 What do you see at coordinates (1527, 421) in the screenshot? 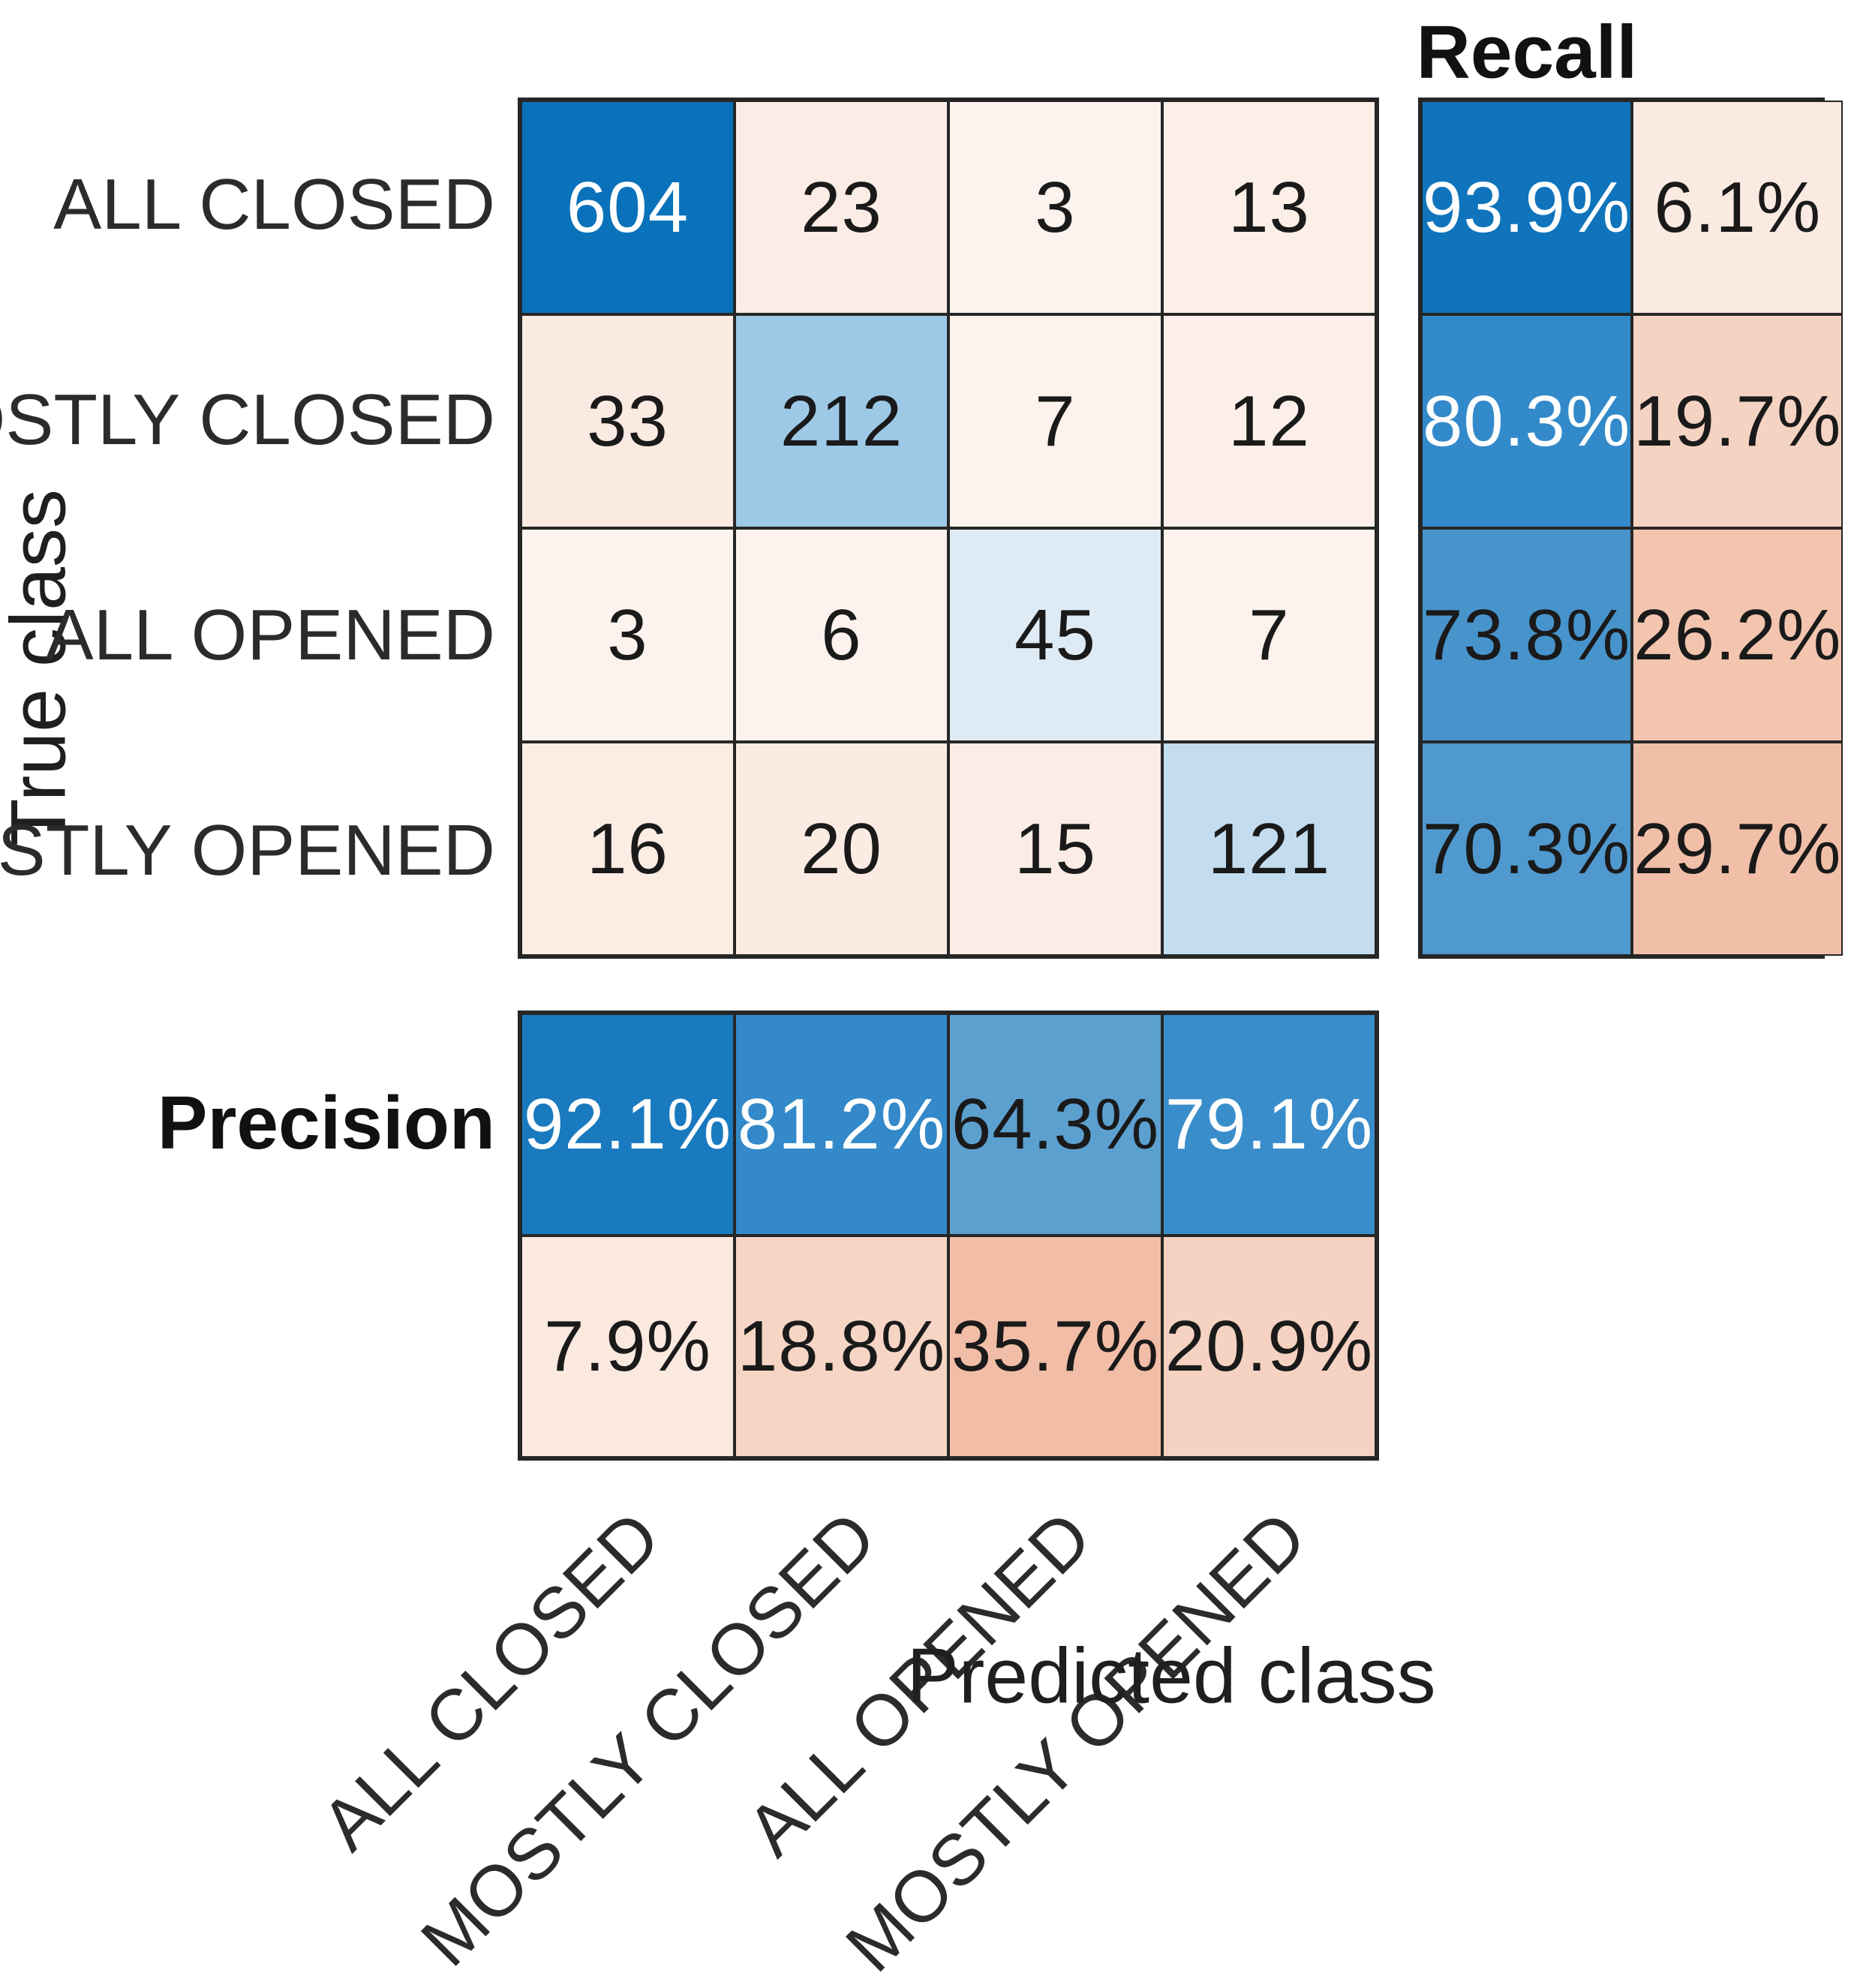
I see `recall-cell: 80.3%` at bounding box center [1527, 421].